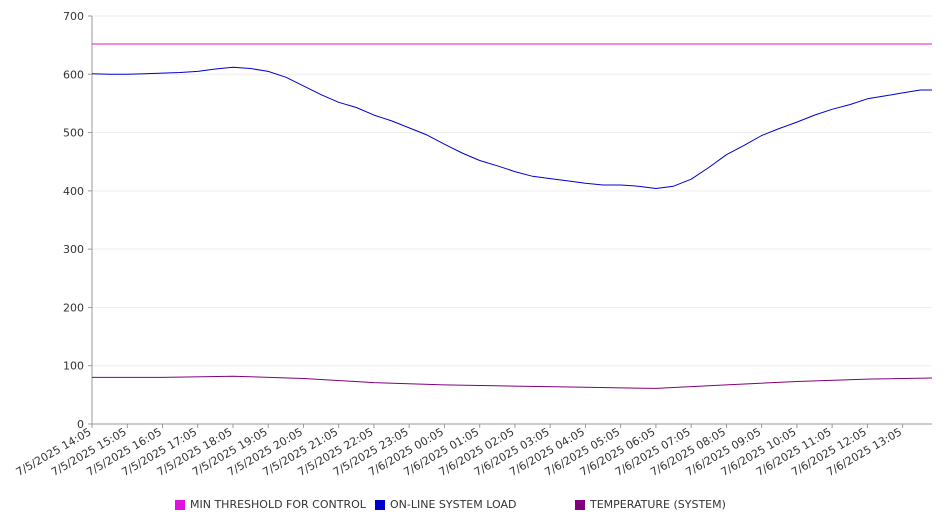 This screenshot has width=946, height=526. What do you see at coordinates (73, 133) in the screenshot?
I see `y-tick-label: 500` at bounding box center [73, 133].